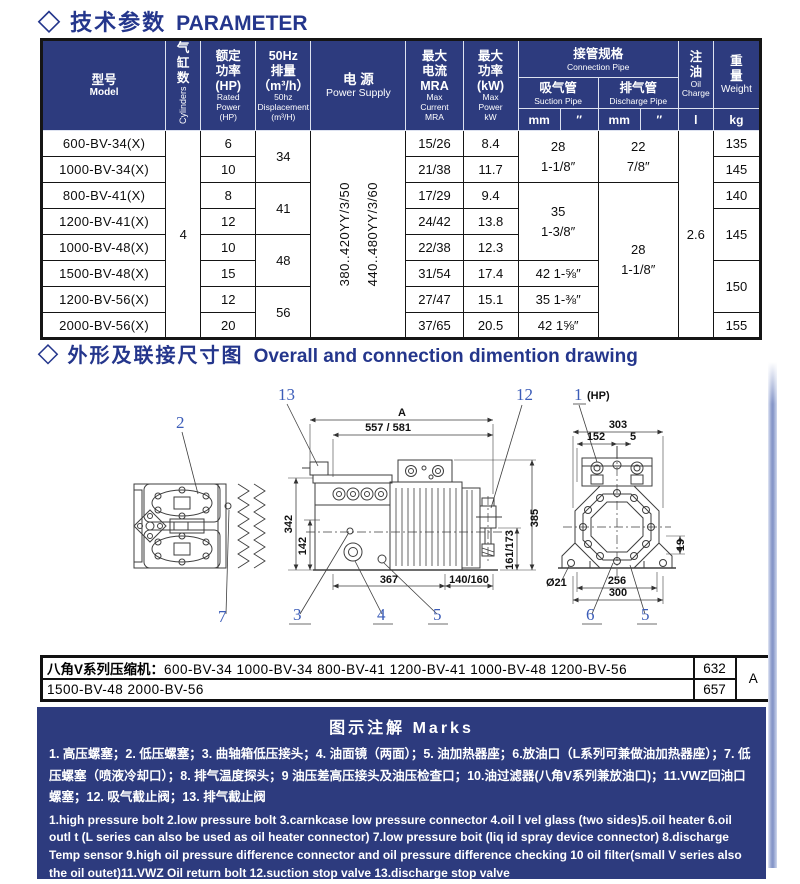  I want to click on series-row-2: 1500-BV-48 2000-BV-56 657, so click(406, 689).